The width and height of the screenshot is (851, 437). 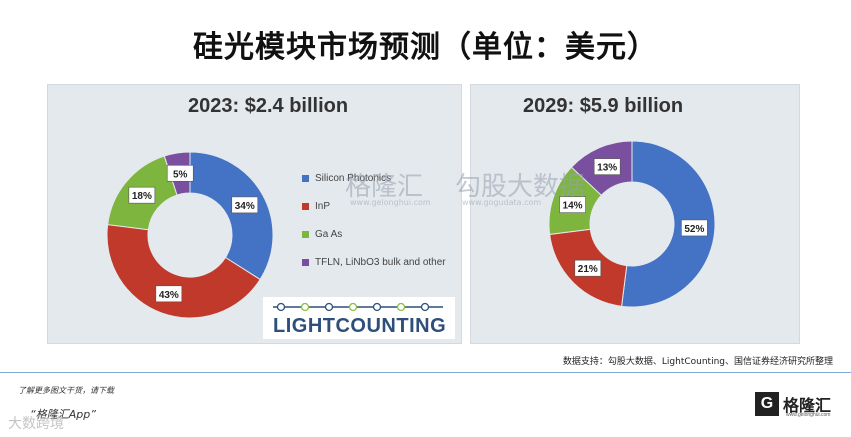 I want to click on svg-text: 52%, so click(x=694, y=229).